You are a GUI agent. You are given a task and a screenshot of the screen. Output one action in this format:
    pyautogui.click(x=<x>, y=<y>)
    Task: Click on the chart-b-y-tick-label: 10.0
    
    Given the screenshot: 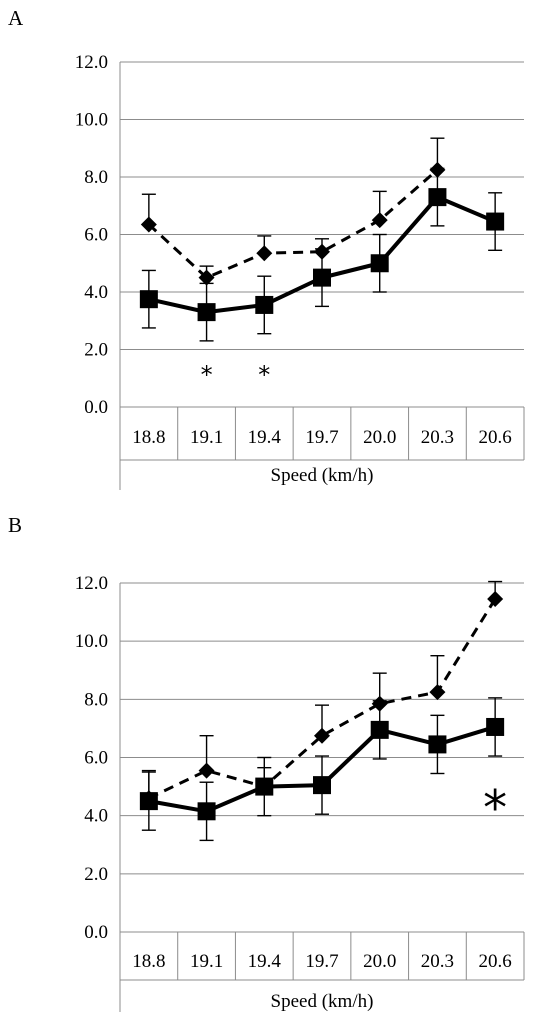 What is the action you would take?
    pyautogui.click(x=91, y=641)
    